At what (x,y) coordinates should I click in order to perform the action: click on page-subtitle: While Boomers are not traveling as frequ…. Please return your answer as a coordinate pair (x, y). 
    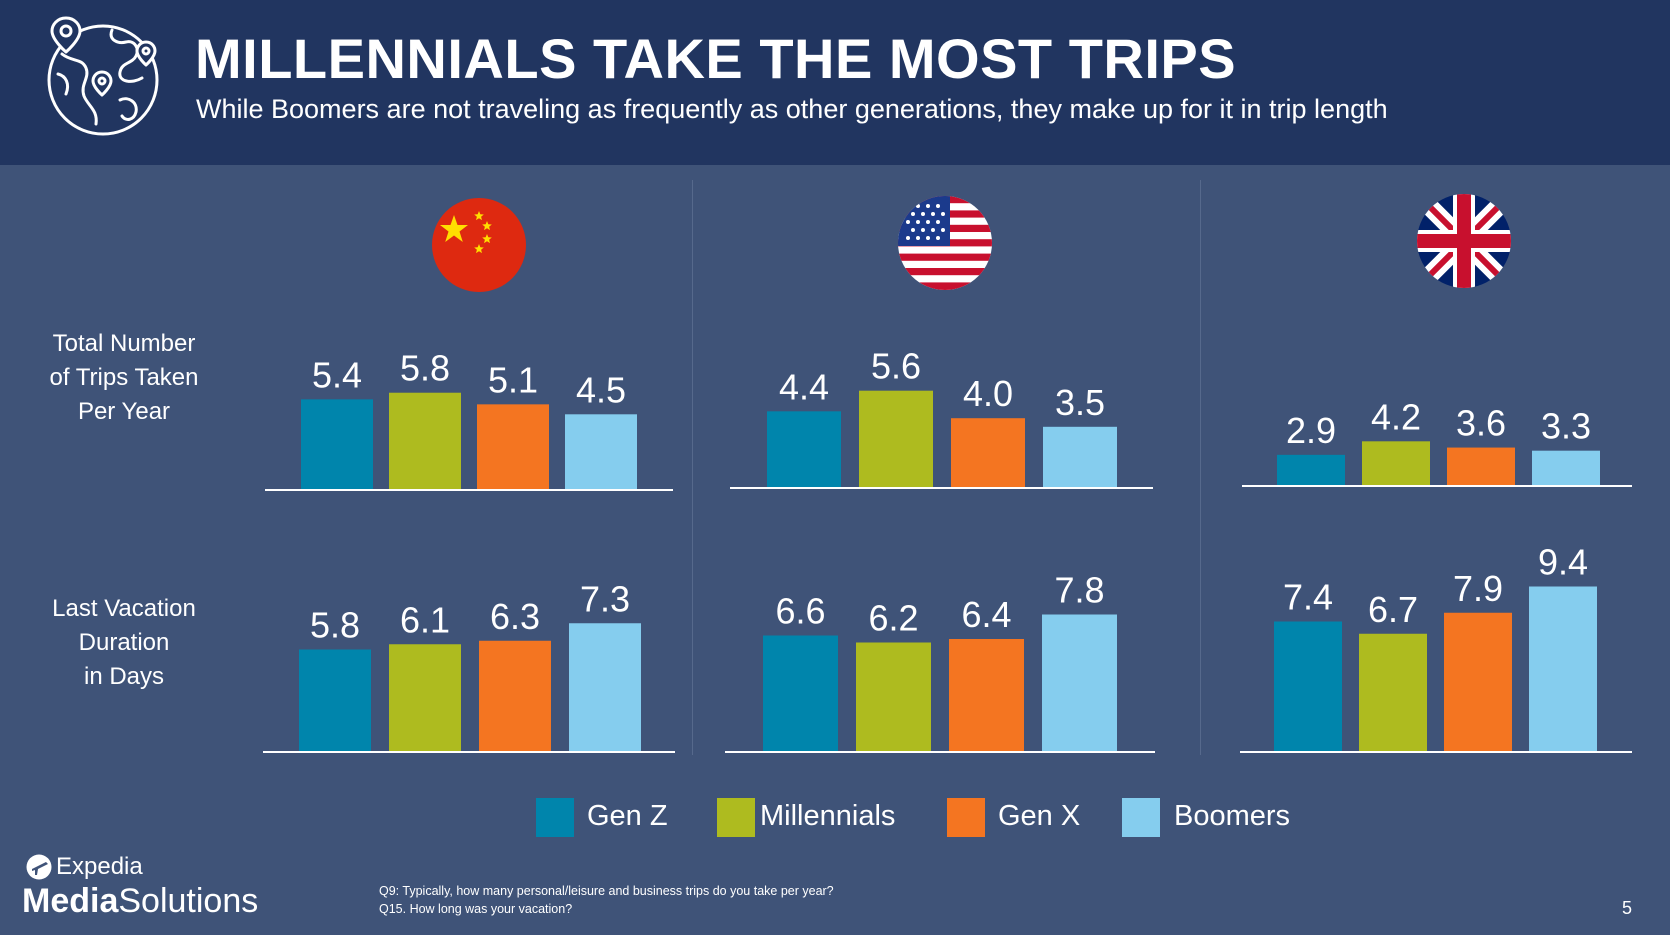
    Looking at the image, I should click on (792, 109).